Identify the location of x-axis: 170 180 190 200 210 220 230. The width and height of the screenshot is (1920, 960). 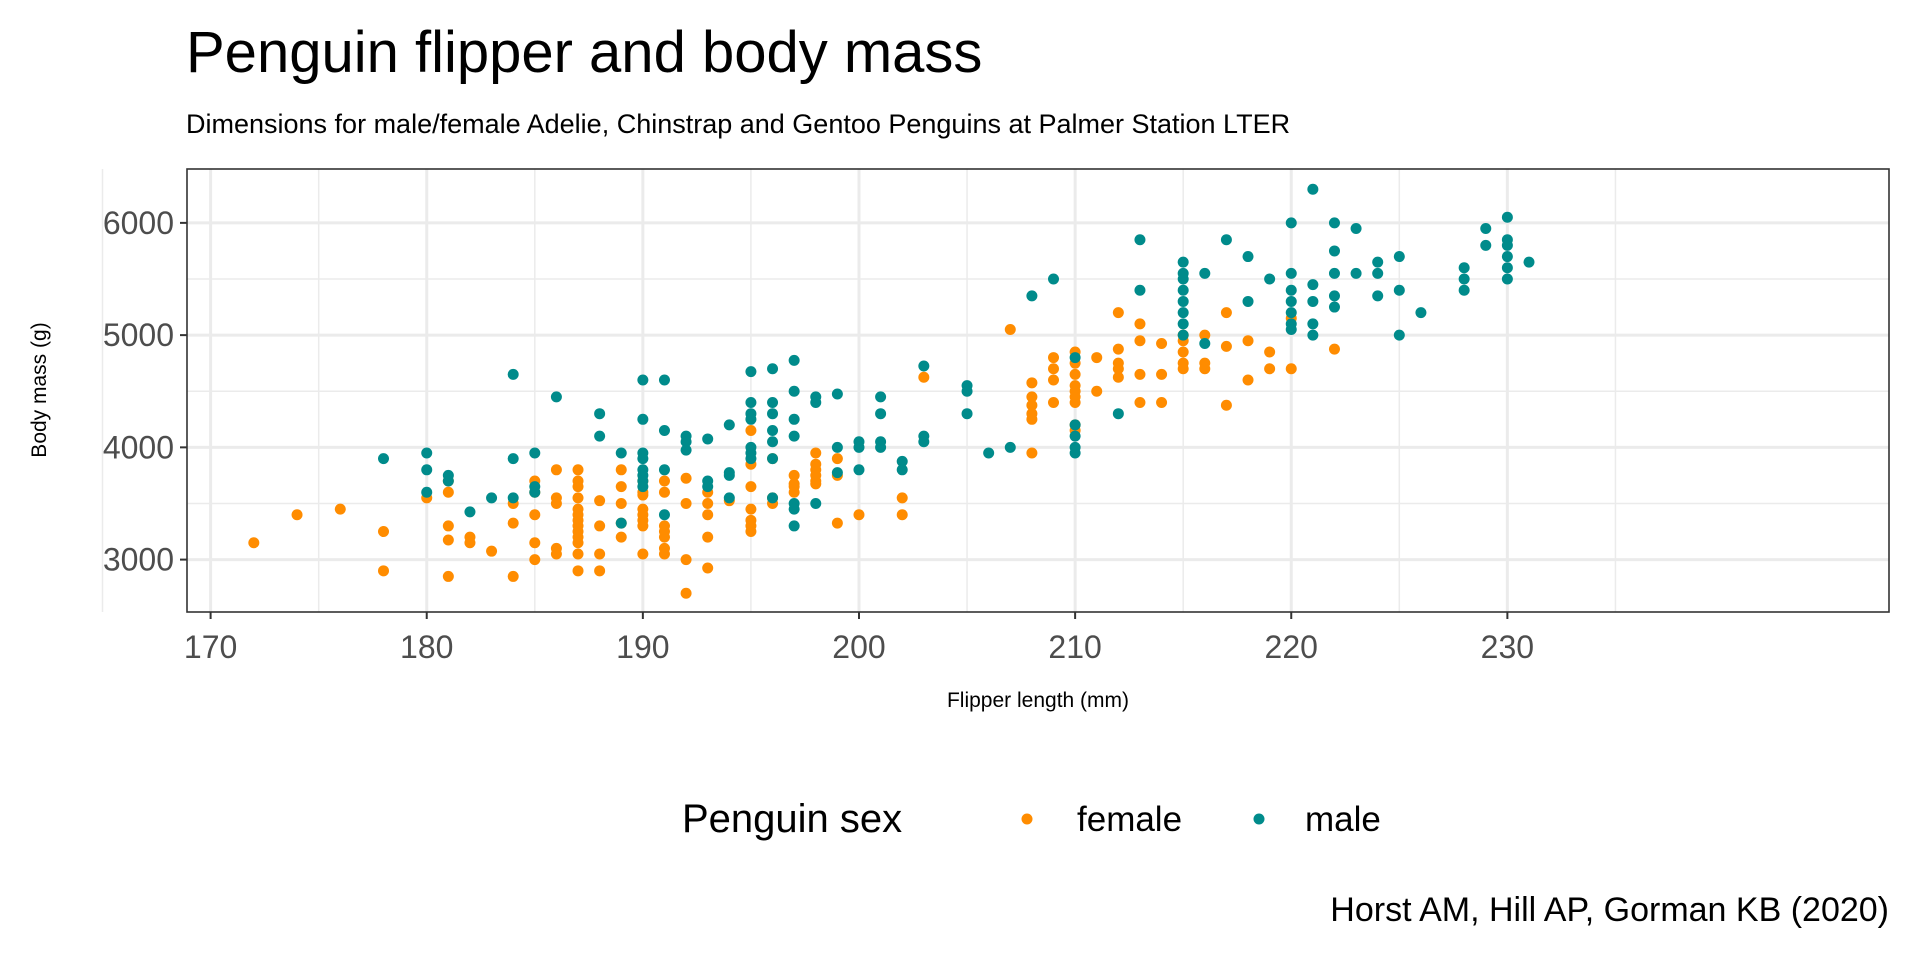
(859, 638).